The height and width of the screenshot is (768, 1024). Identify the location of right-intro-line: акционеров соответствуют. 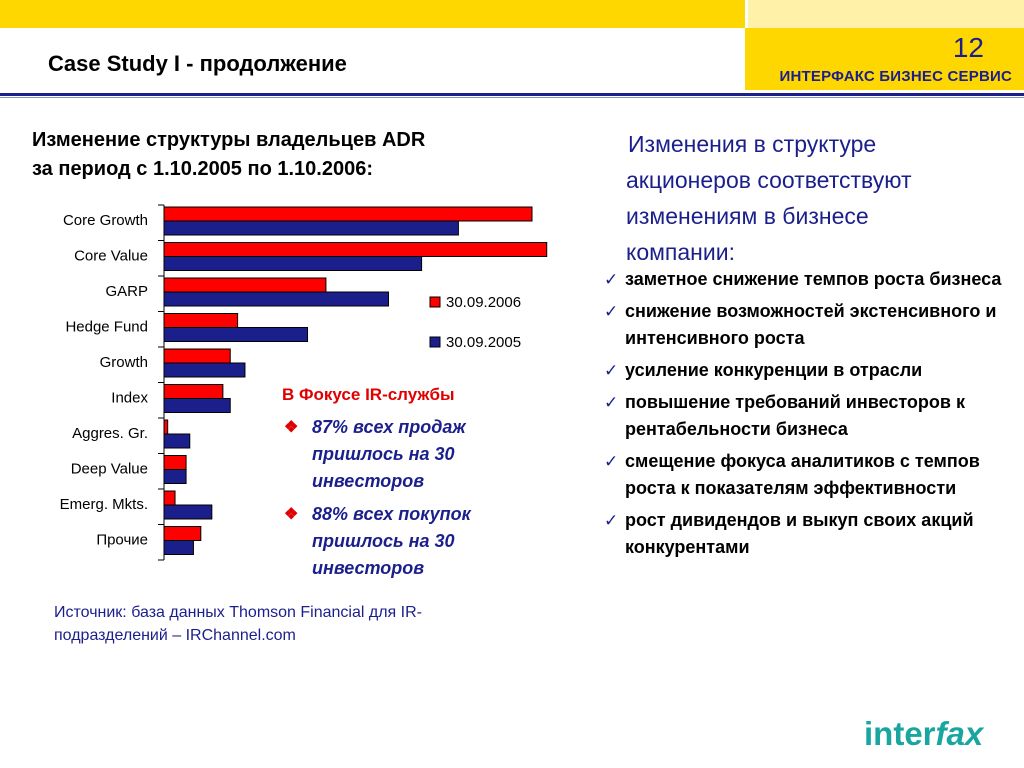
(769, 180).